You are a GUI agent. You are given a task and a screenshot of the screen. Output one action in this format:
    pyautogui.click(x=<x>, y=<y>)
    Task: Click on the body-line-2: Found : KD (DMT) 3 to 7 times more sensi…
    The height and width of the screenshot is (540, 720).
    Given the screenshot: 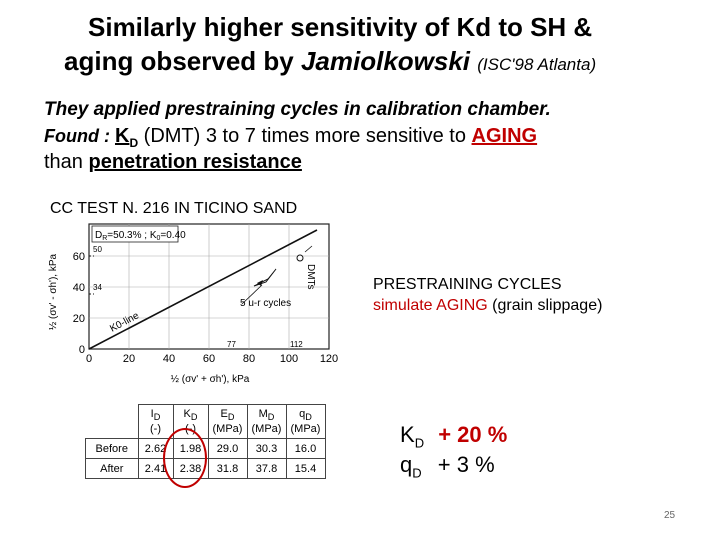 What is the action you would take?
    pyautogui.click(x=290, y=137)
    